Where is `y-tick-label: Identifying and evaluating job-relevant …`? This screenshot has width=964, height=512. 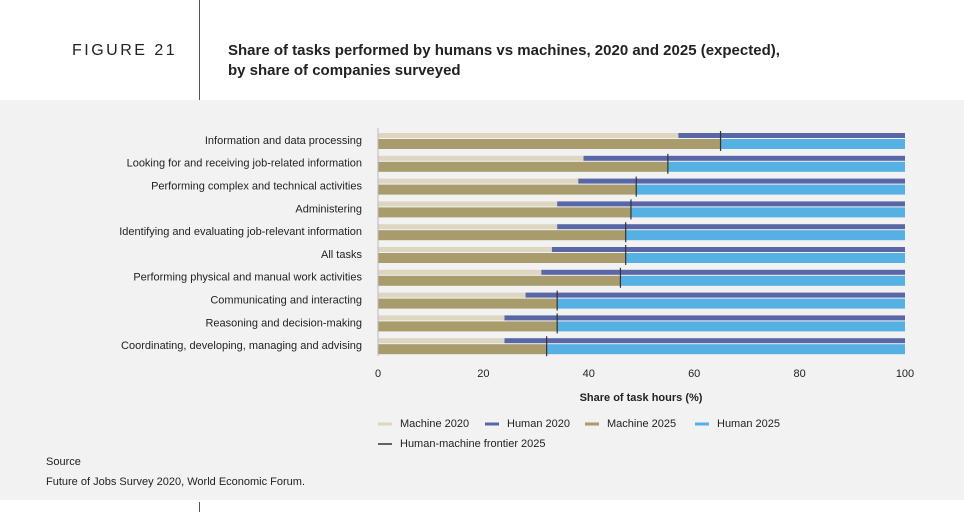
y-tick-label: Identifying and evaluating job-relevant … is located at coordinates (240, 232).